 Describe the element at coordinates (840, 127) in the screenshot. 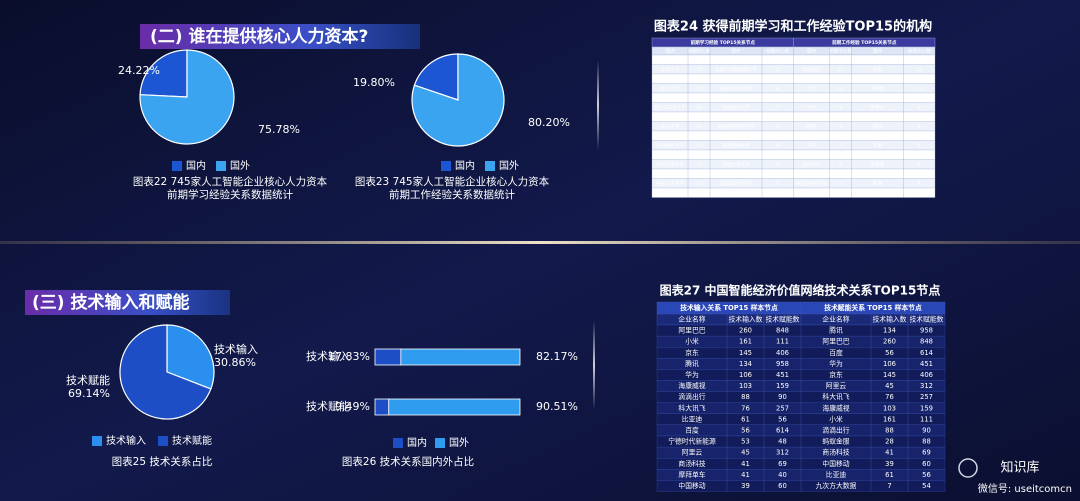

I see `table-cell: 9` at that location.